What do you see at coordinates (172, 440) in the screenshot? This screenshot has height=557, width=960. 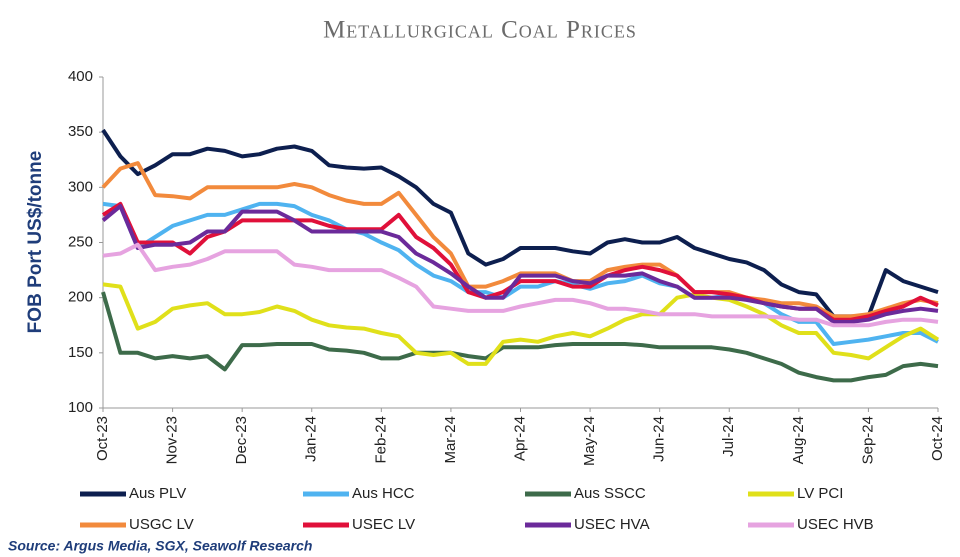 I see `x-tick-label: Nov-23` at bounding box center [172, 440].